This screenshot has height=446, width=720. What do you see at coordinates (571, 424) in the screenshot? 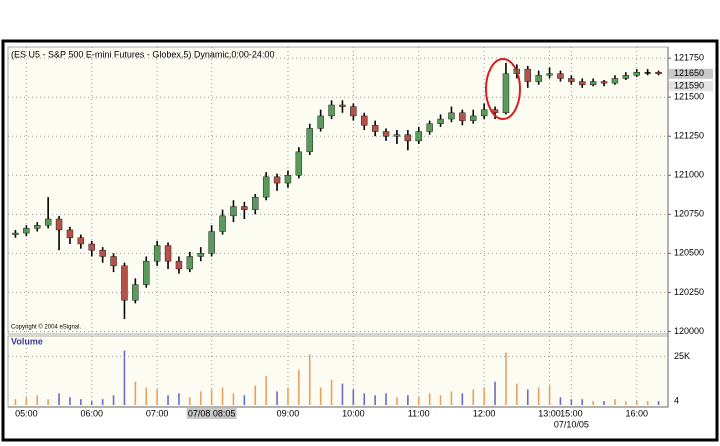
I see `x-sublabel: 07/10/05` at bounding box center [571, 424].